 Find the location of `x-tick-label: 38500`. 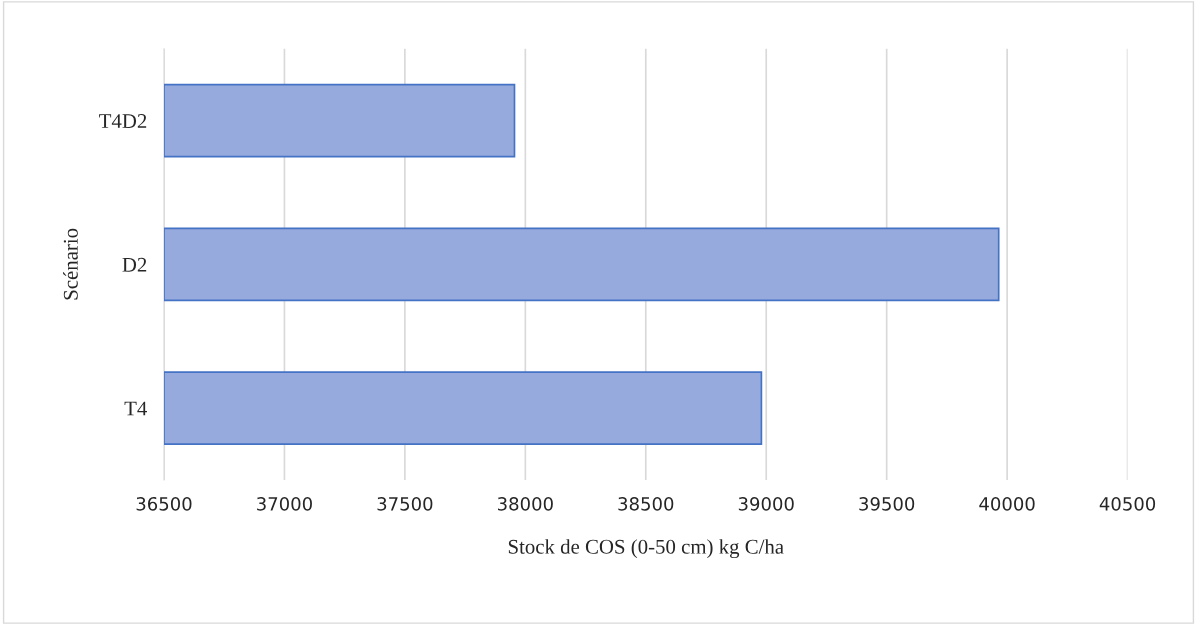

x-tick-label: 38500 is located at coordinates (646, 503).